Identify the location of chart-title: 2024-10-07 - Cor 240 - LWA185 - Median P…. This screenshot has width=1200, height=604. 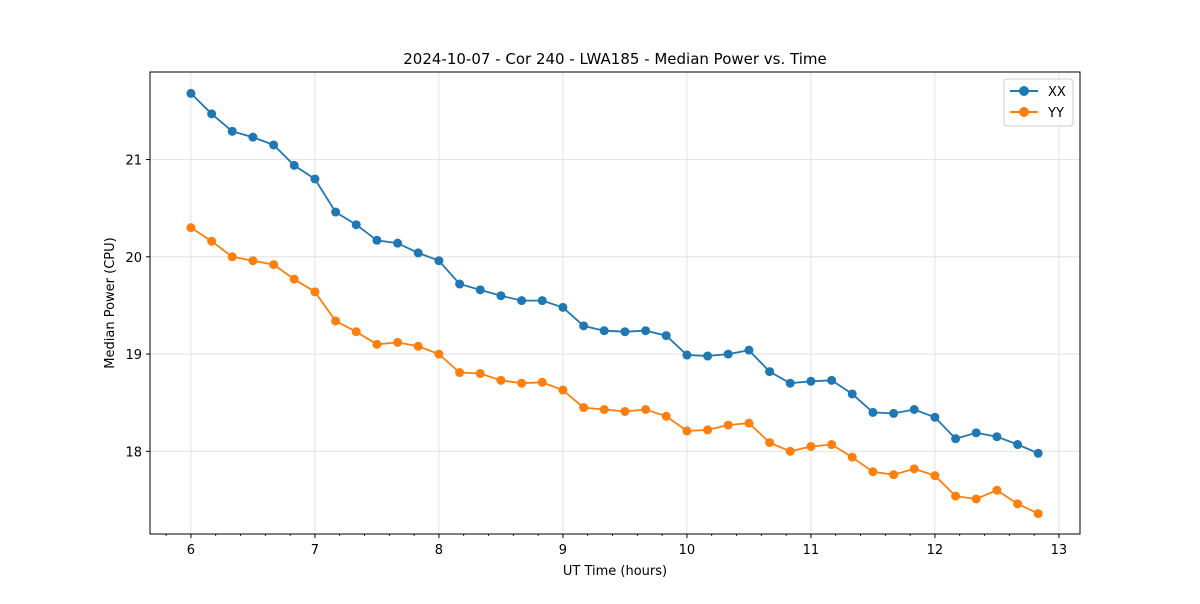
(615, 59).